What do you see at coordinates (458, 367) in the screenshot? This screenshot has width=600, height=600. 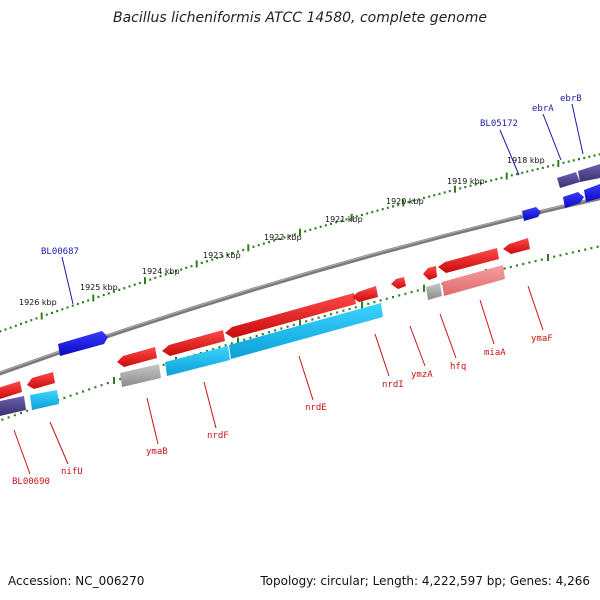 I see `gene-label-hfq: hfq` at bounding box center [458, 367].